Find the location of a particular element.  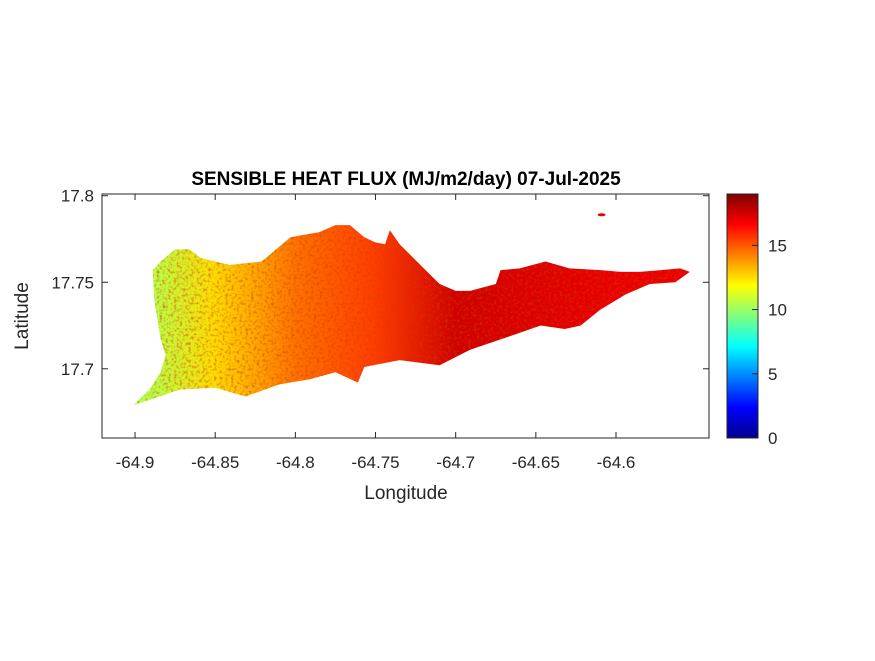

x-axis-label: Longitude is located at coordinates (405, 493).